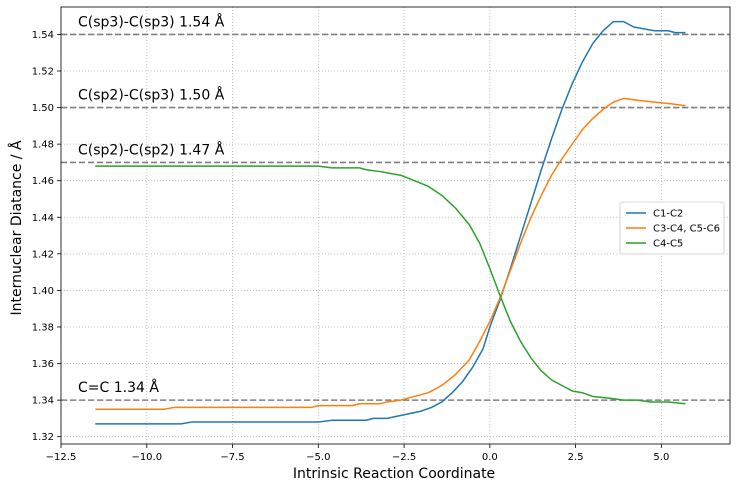 The height and width of the screenshot is (487, 740). Describe the element at coordinates (61, 457) in the screenshot. I see `x-tick-label: −12.5` at that location.